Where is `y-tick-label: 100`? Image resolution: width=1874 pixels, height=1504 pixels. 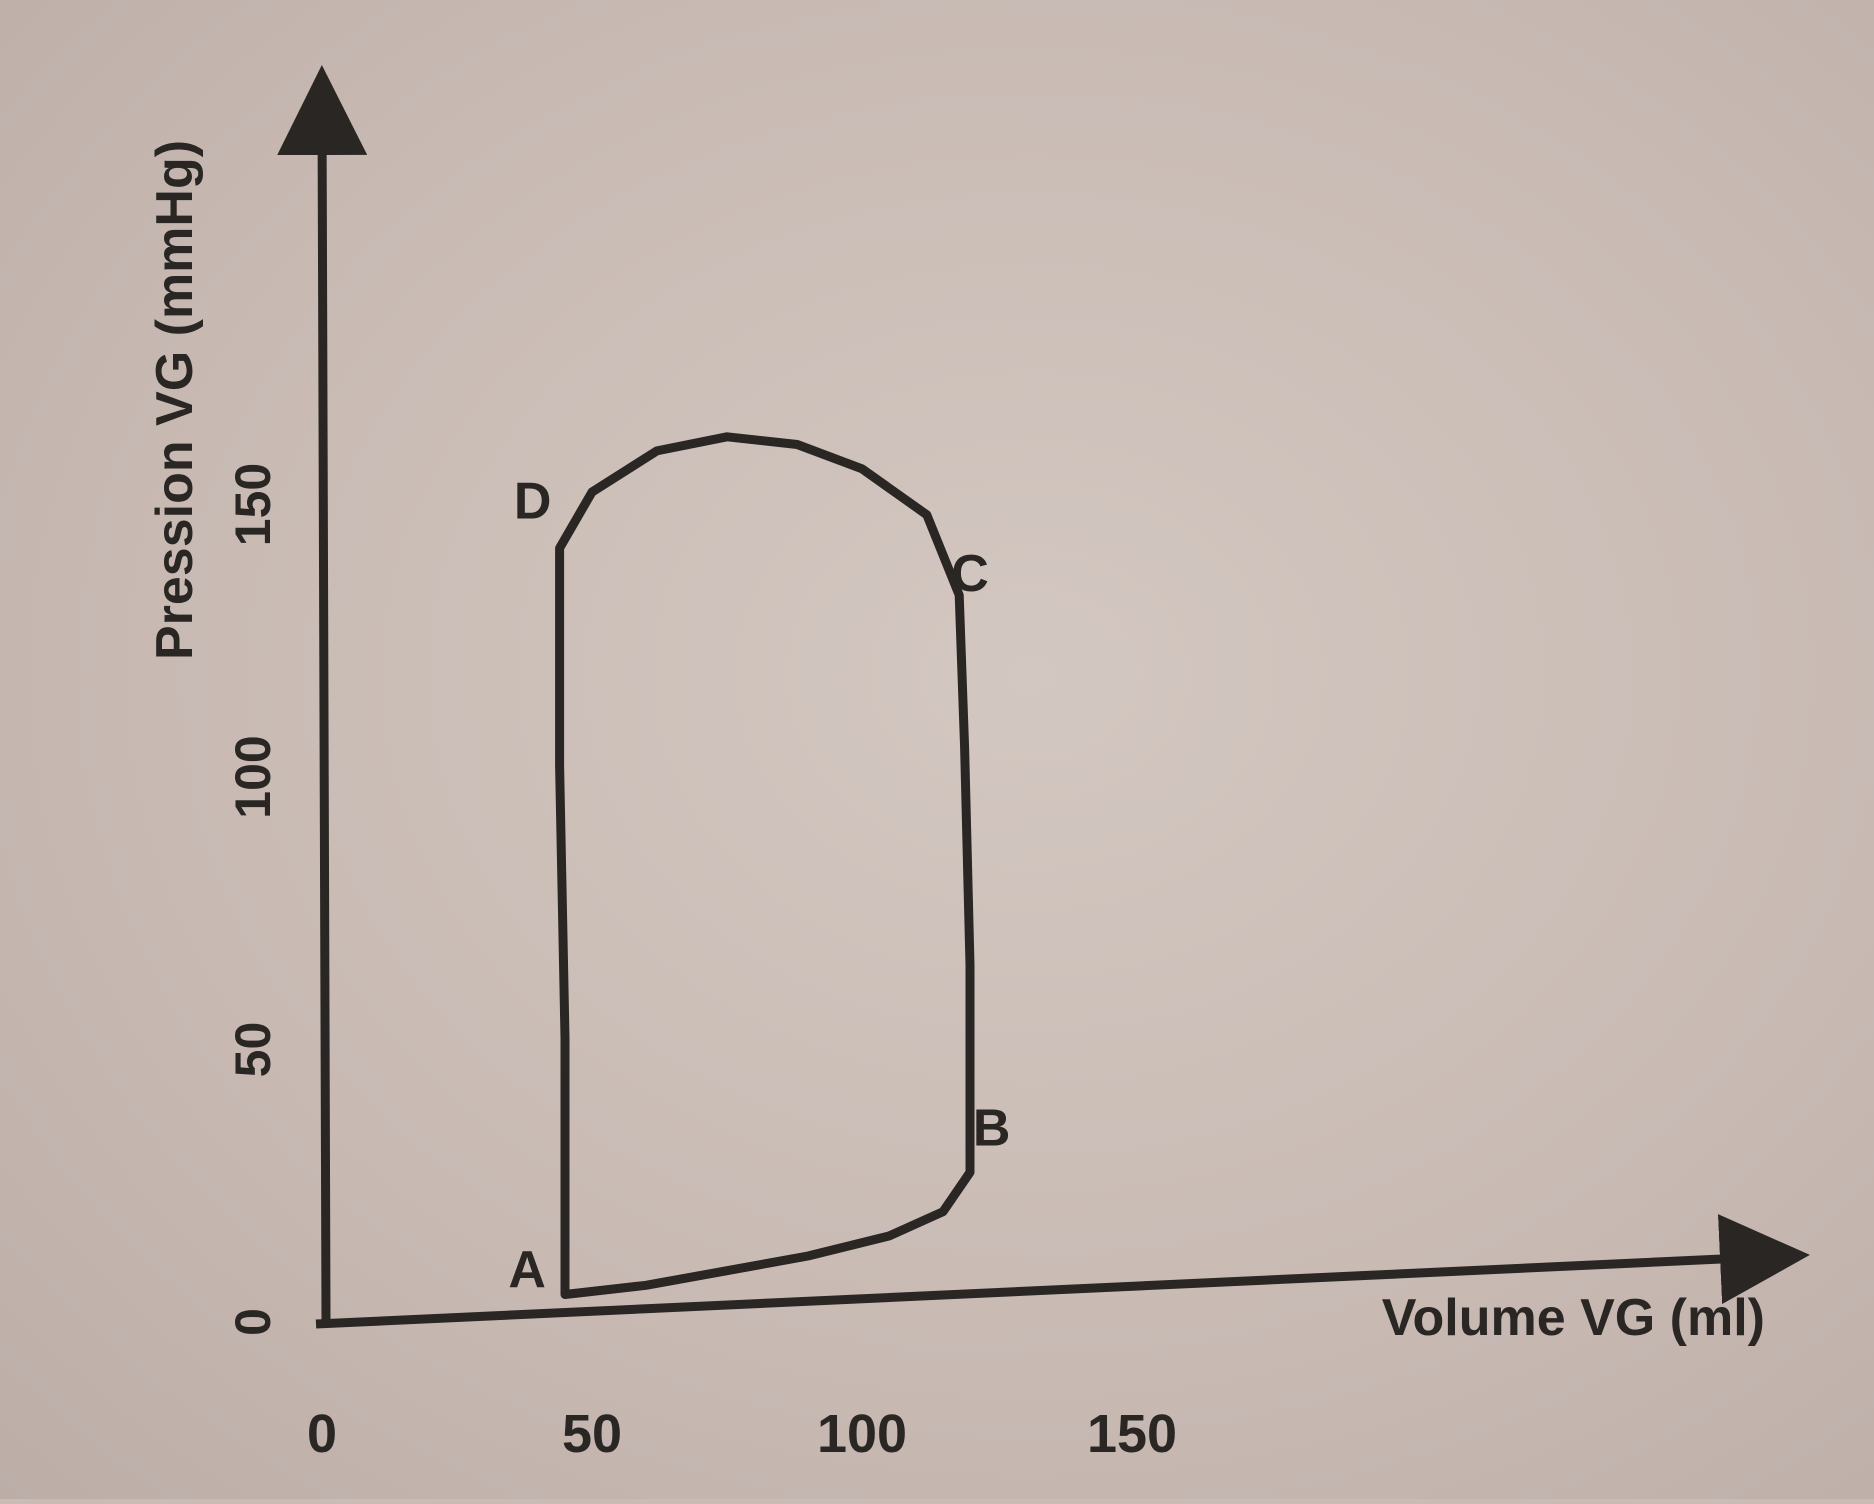
y-tick-label: 100 is located at coordinates (253, 776).